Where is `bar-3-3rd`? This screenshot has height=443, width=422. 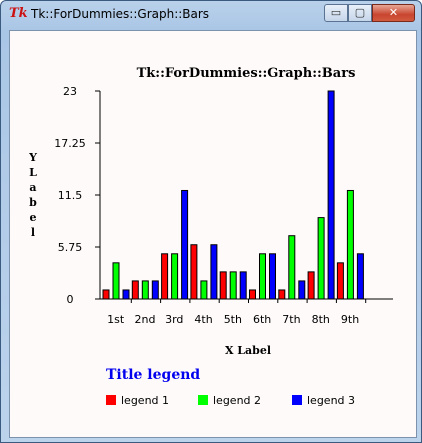 bar-3-3rd is located at coordinates (185, 244).